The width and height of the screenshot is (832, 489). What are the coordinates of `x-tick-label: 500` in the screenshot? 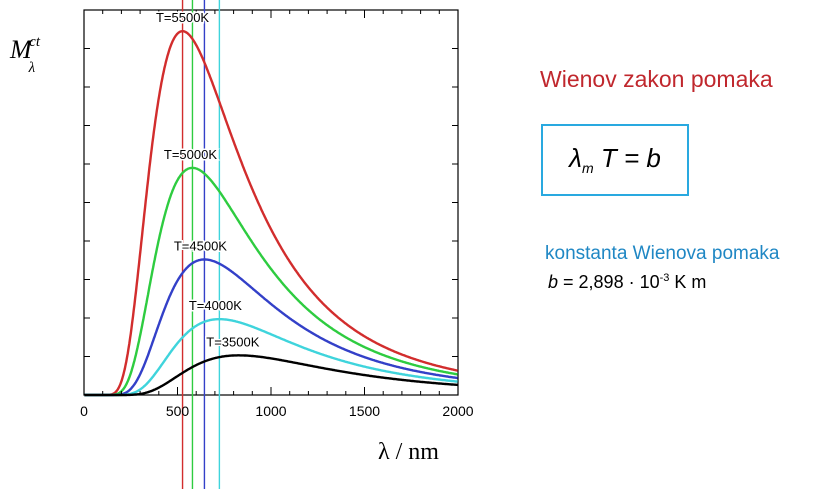 It's located at (178, 411).